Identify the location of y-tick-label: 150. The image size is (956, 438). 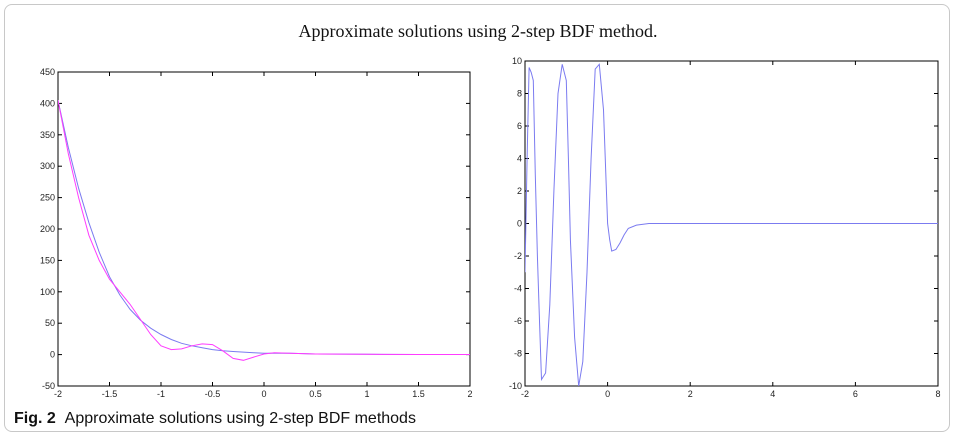
(47, 260).